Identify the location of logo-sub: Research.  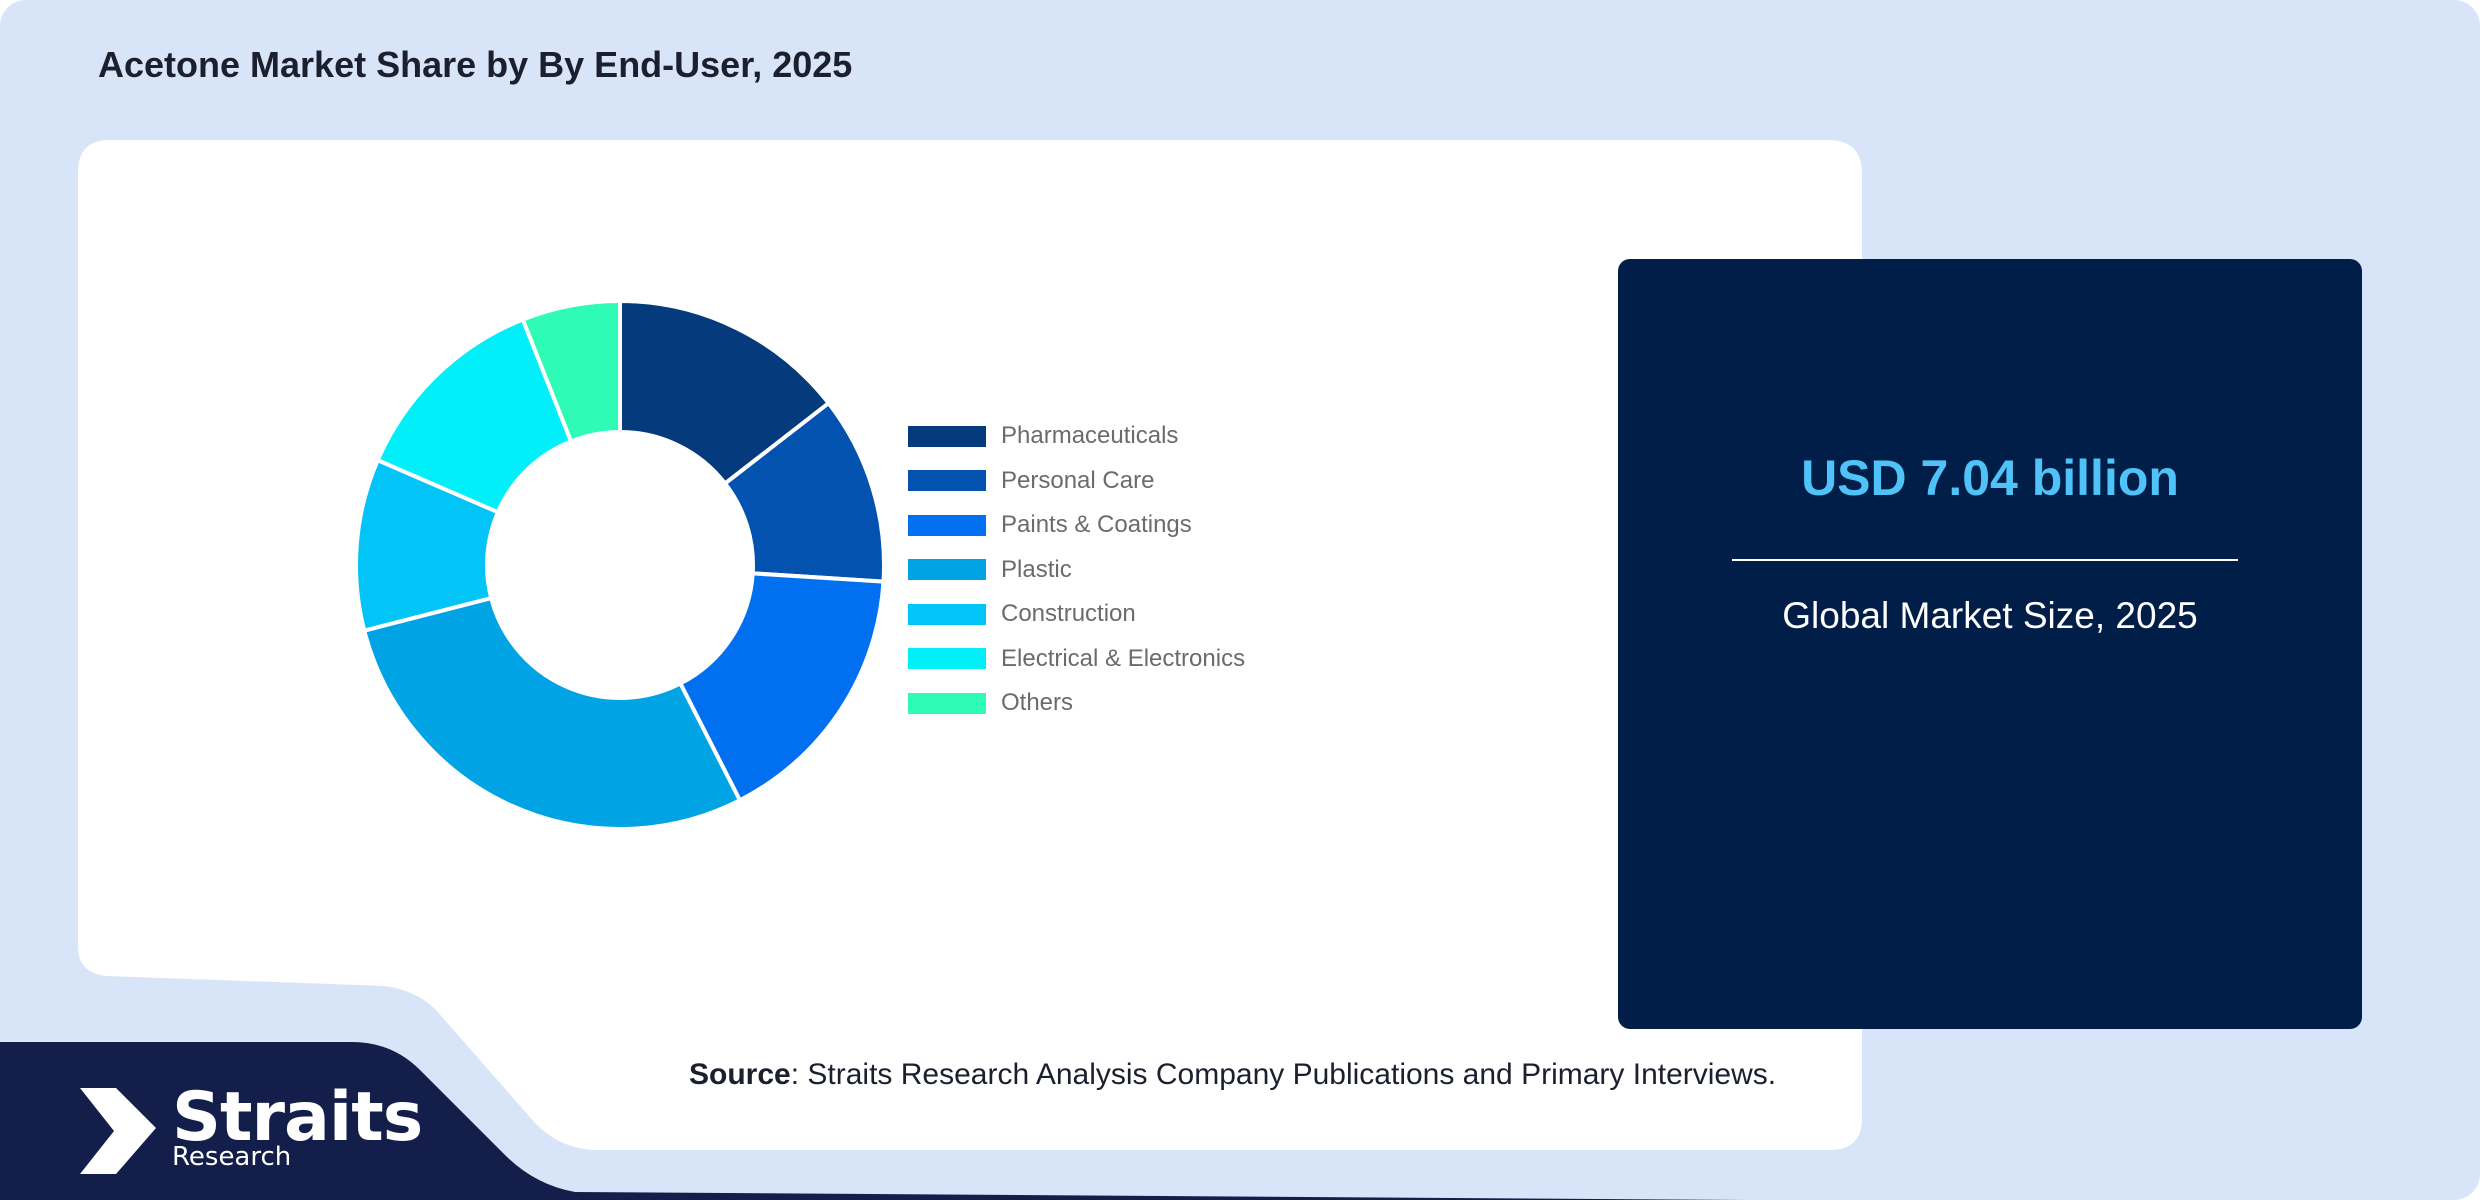
(232, 1157).